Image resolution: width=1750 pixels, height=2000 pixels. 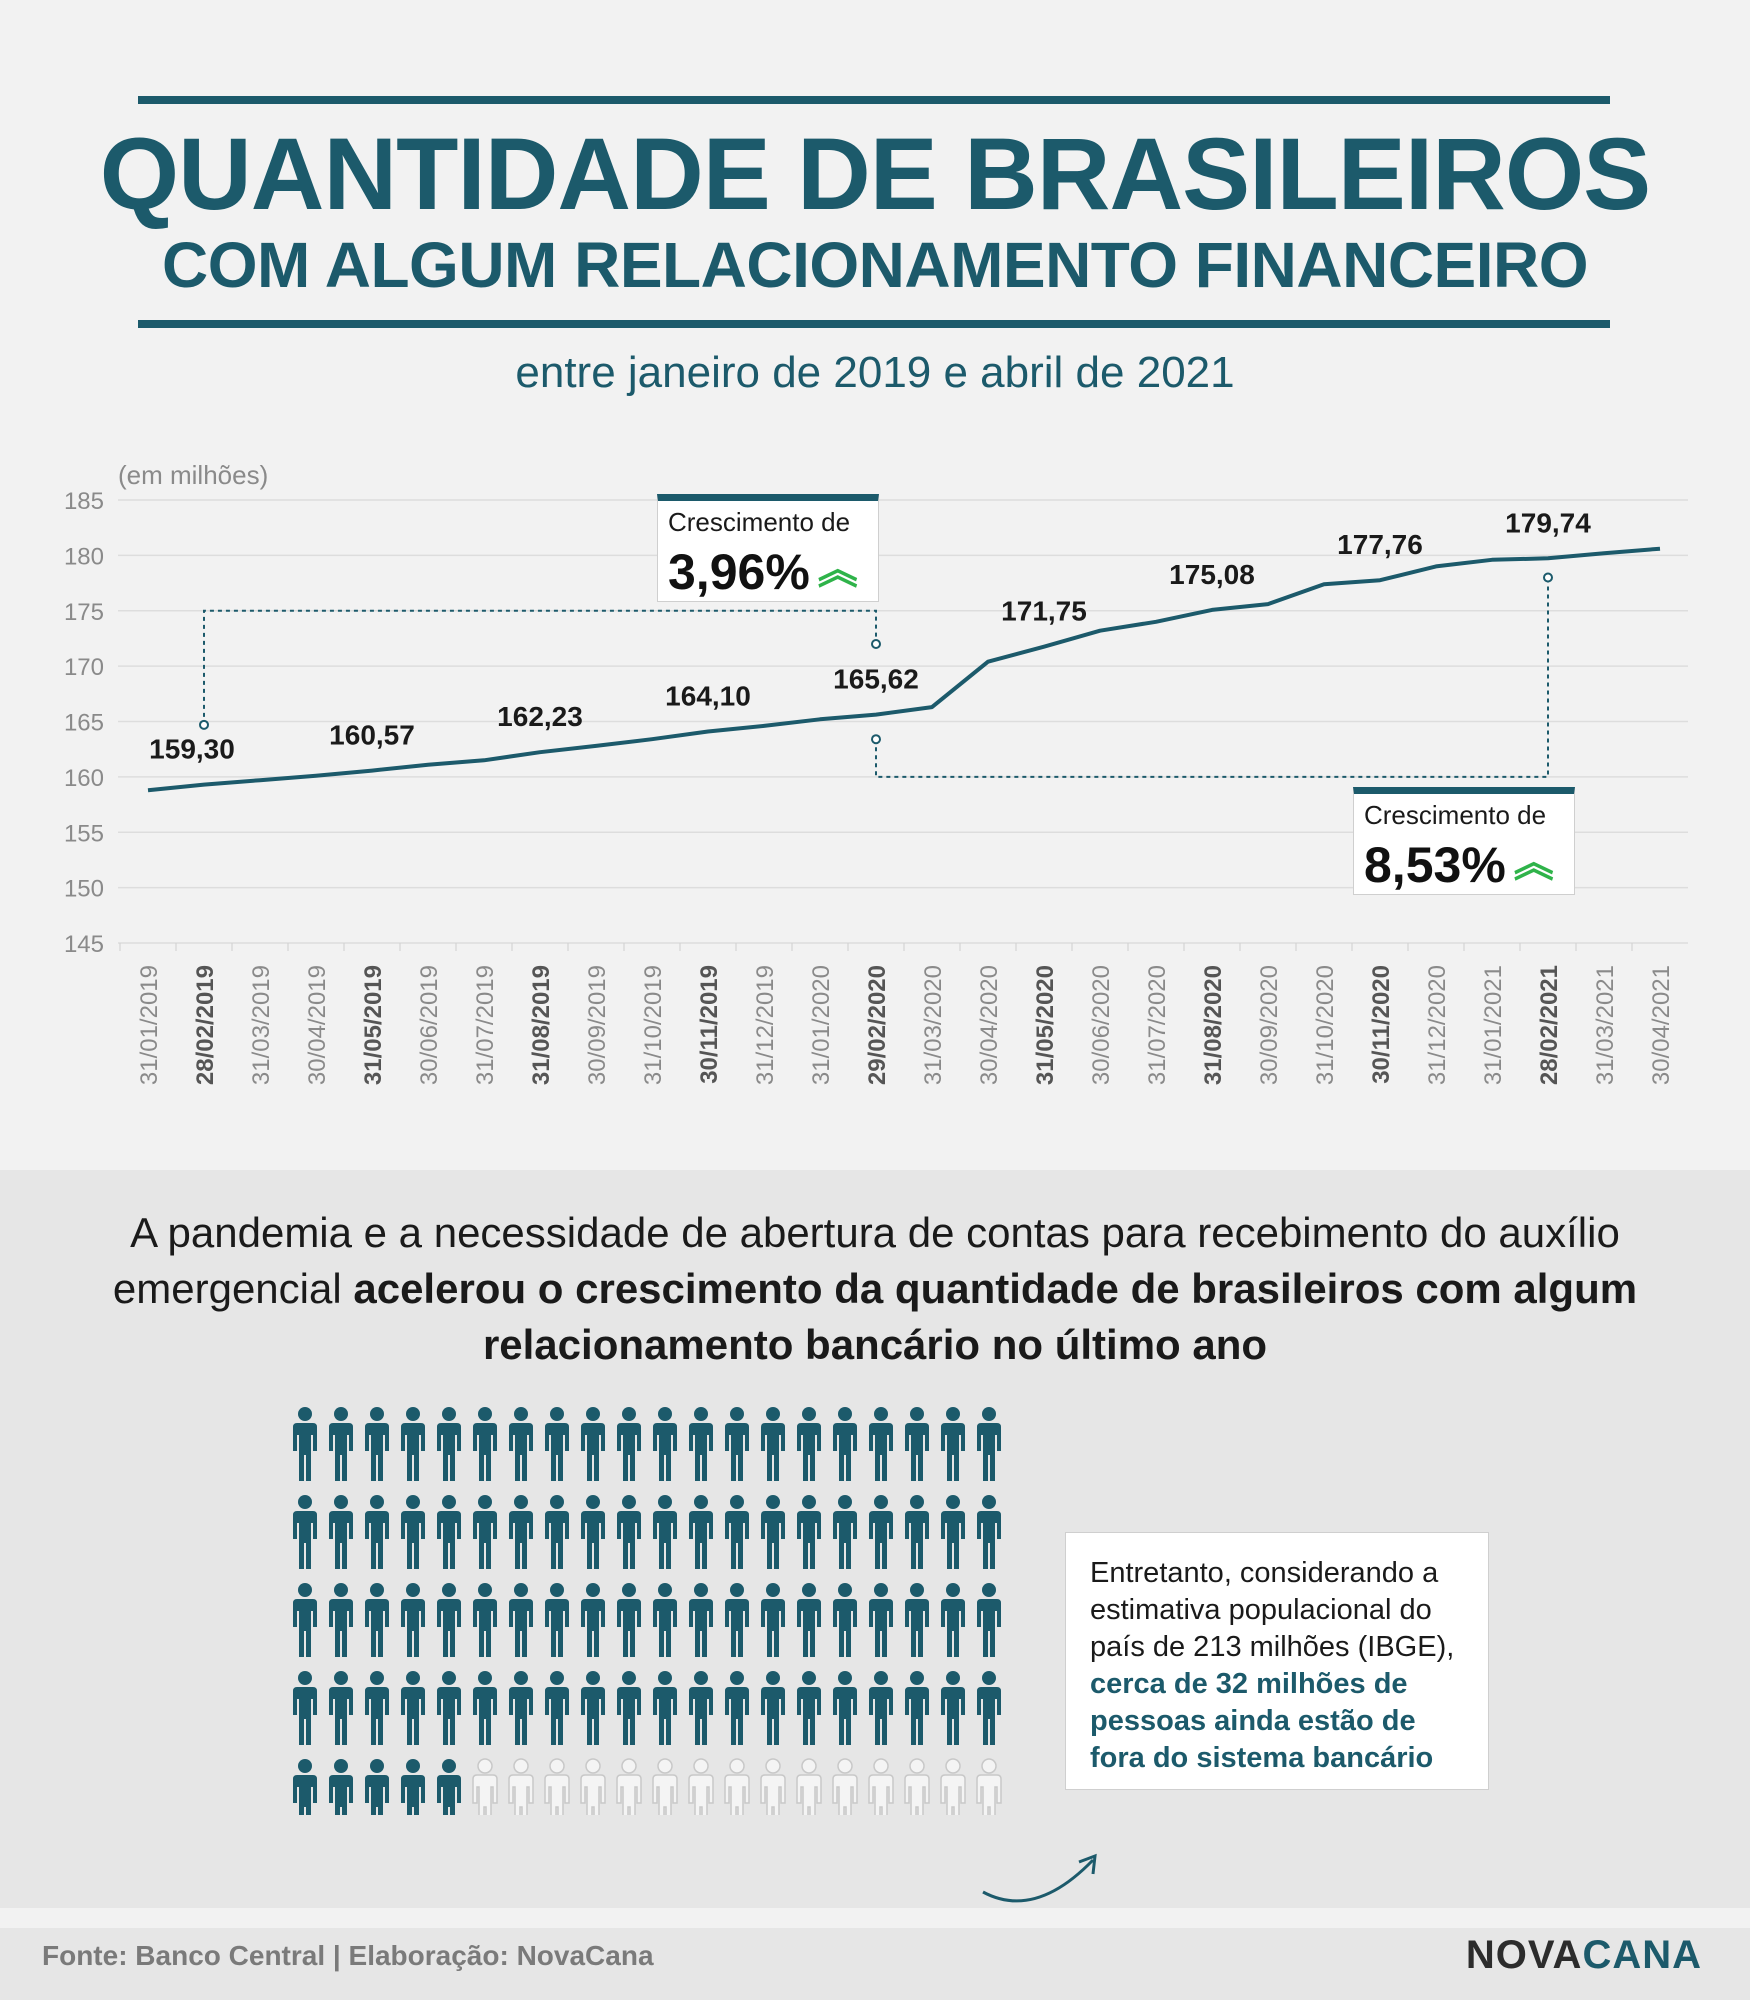 I want to click on chevron-up-icon: ︽, so click(x=837, y=570).